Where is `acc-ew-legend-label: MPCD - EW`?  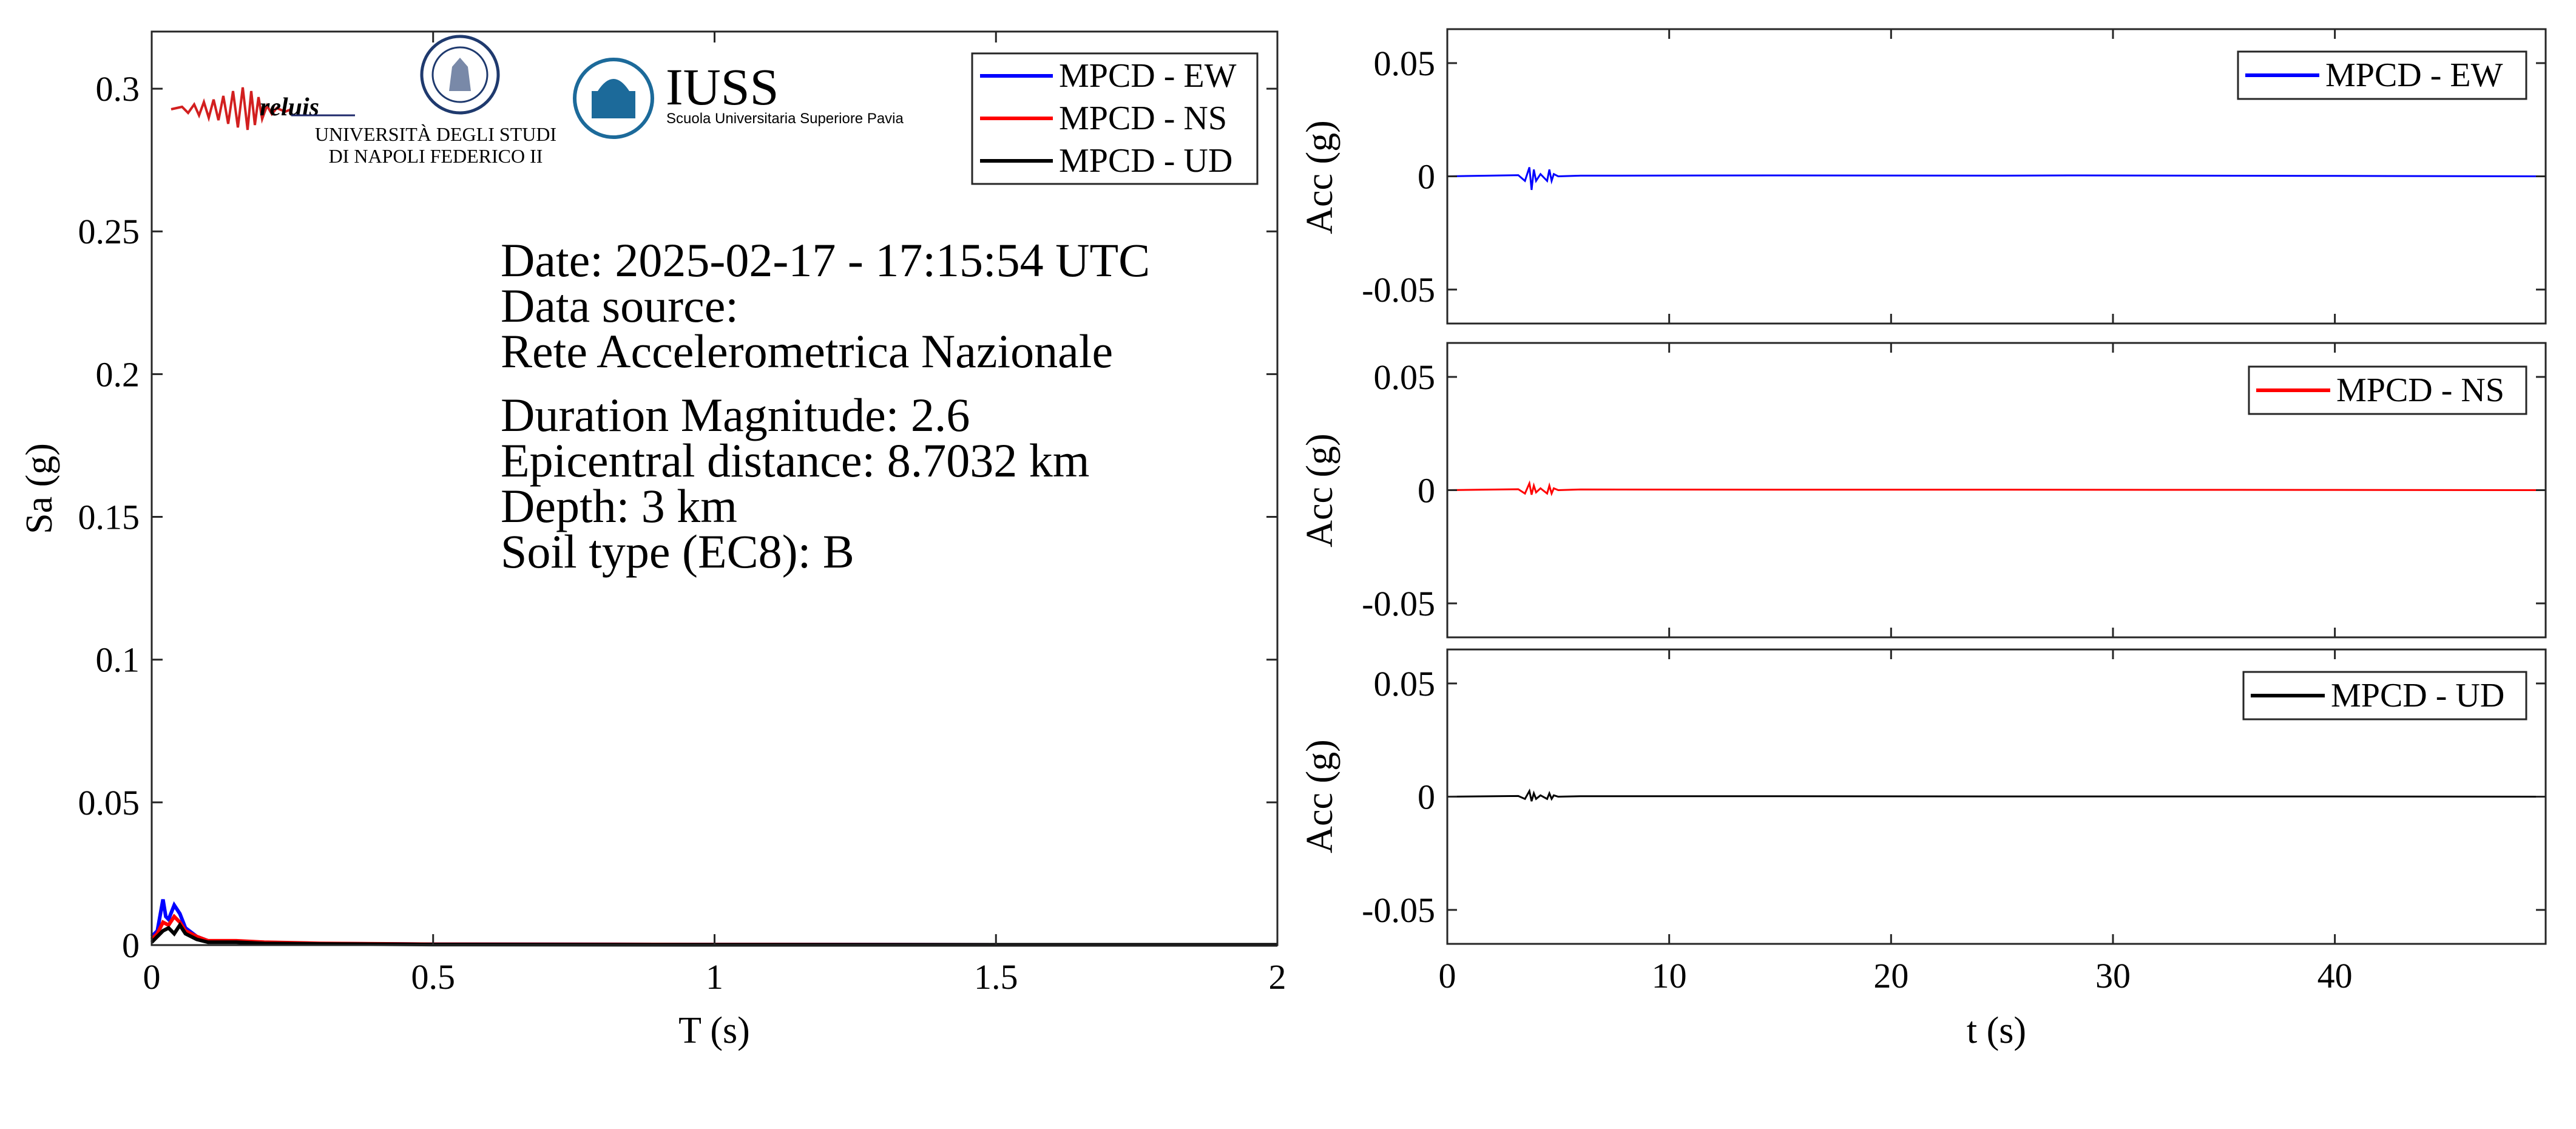
acc-ew-legend-label: MPCD - EW is located at coordinates (2414, 75).